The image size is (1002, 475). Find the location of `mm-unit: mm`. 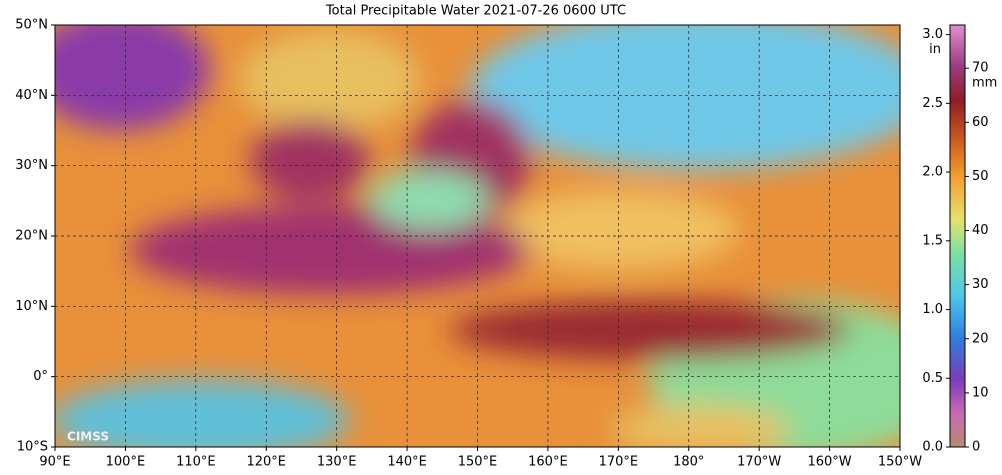

mm-unit: mm is located at coordinates (984, 83).